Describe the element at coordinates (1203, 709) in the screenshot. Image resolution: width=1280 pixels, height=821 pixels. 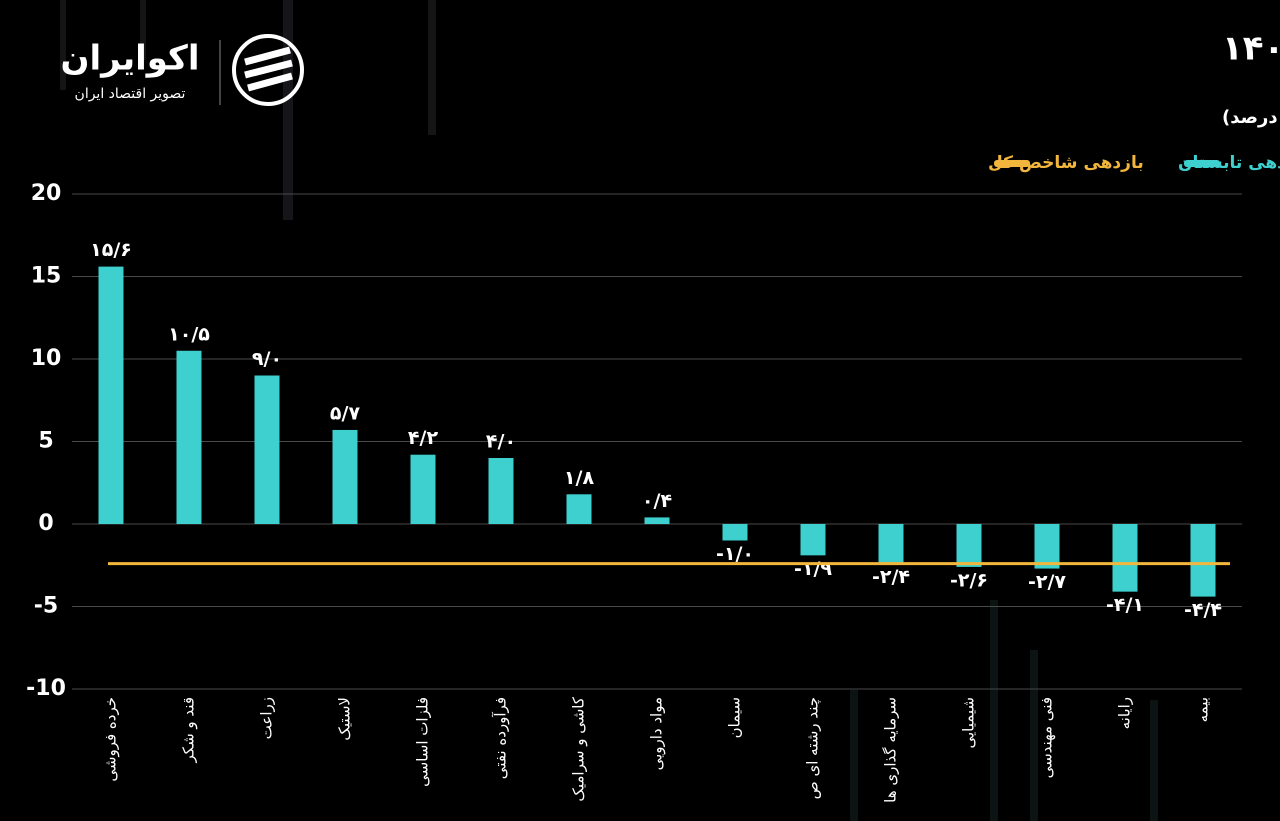
I see `x-tick-label: بیمه` at that location.